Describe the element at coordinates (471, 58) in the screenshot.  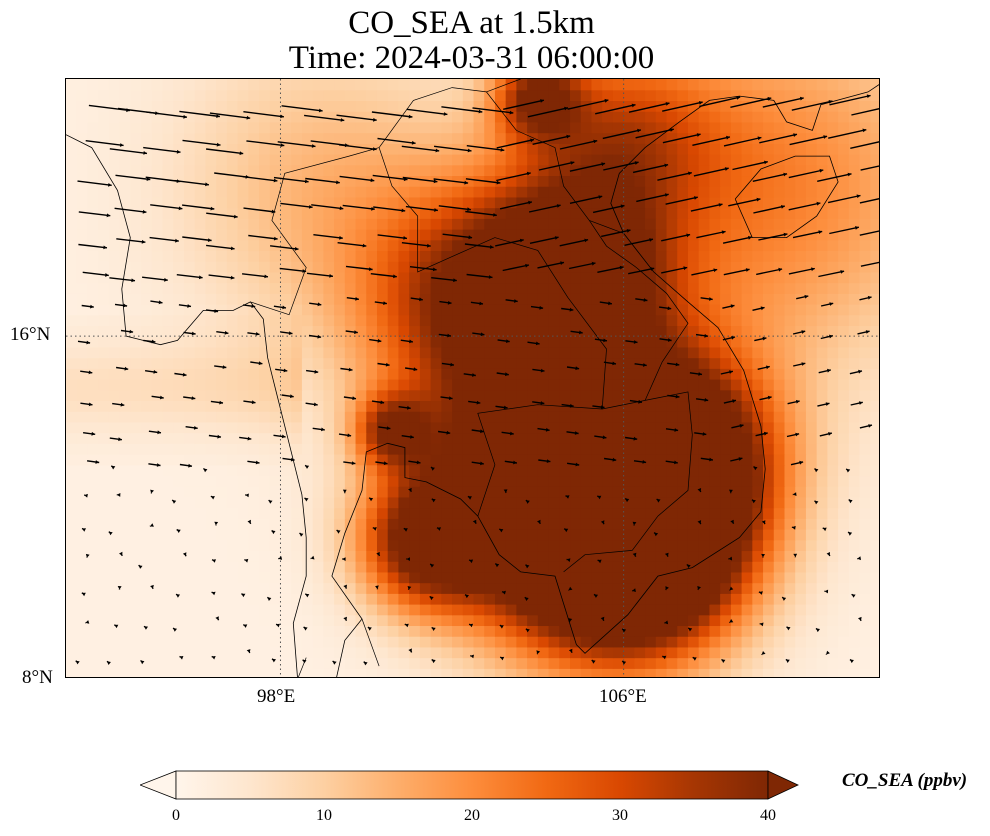
I see `map-subtitle-time: Time: 2024-03-31 06:00:00` at that location.